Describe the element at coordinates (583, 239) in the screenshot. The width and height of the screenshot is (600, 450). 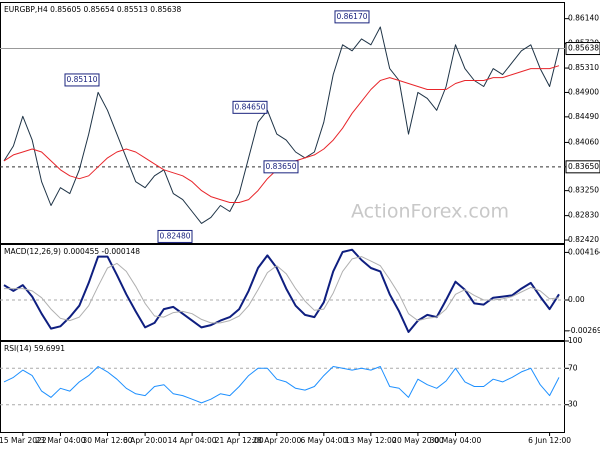
I see `y-tick-label: 0.82420` at that location.